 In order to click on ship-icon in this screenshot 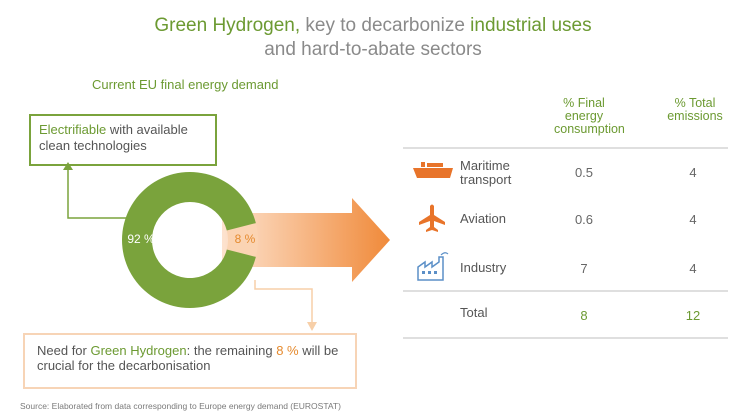, I will do `click(433, 170)`.